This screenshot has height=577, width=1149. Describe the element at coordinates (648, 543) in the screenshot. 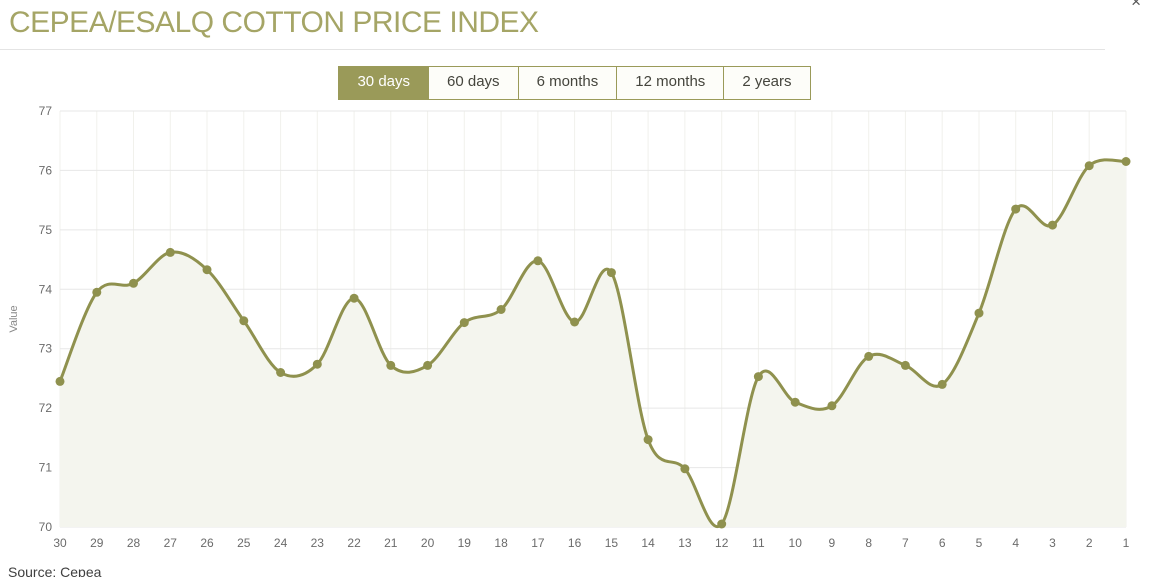

I see `x-tick-label: 14` at that location.